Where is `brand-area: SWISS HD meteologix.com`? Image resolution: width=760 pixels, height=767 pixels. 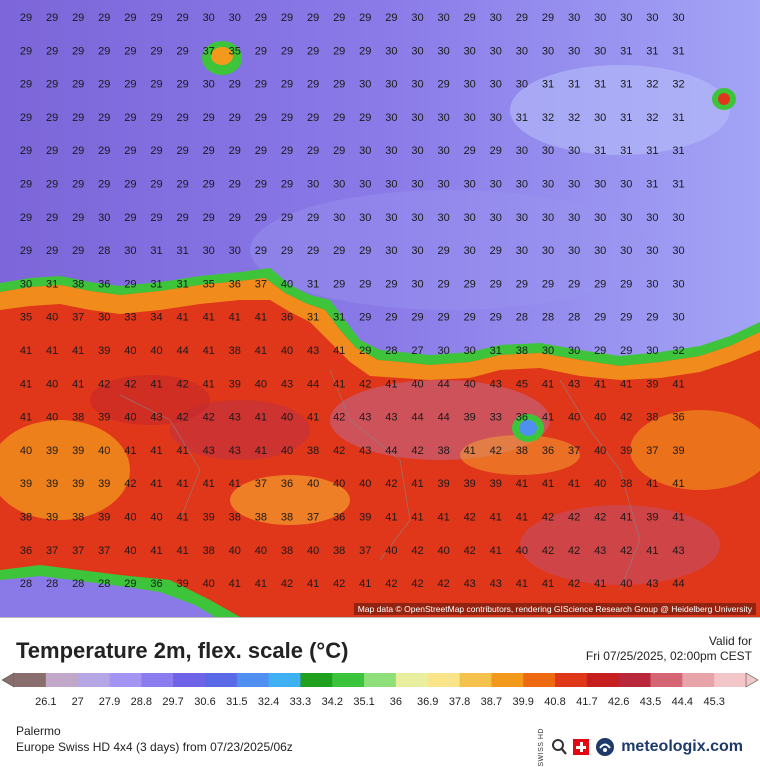 brand-area: SWISS HD meteologix.com is located at coordinates (644, 747).